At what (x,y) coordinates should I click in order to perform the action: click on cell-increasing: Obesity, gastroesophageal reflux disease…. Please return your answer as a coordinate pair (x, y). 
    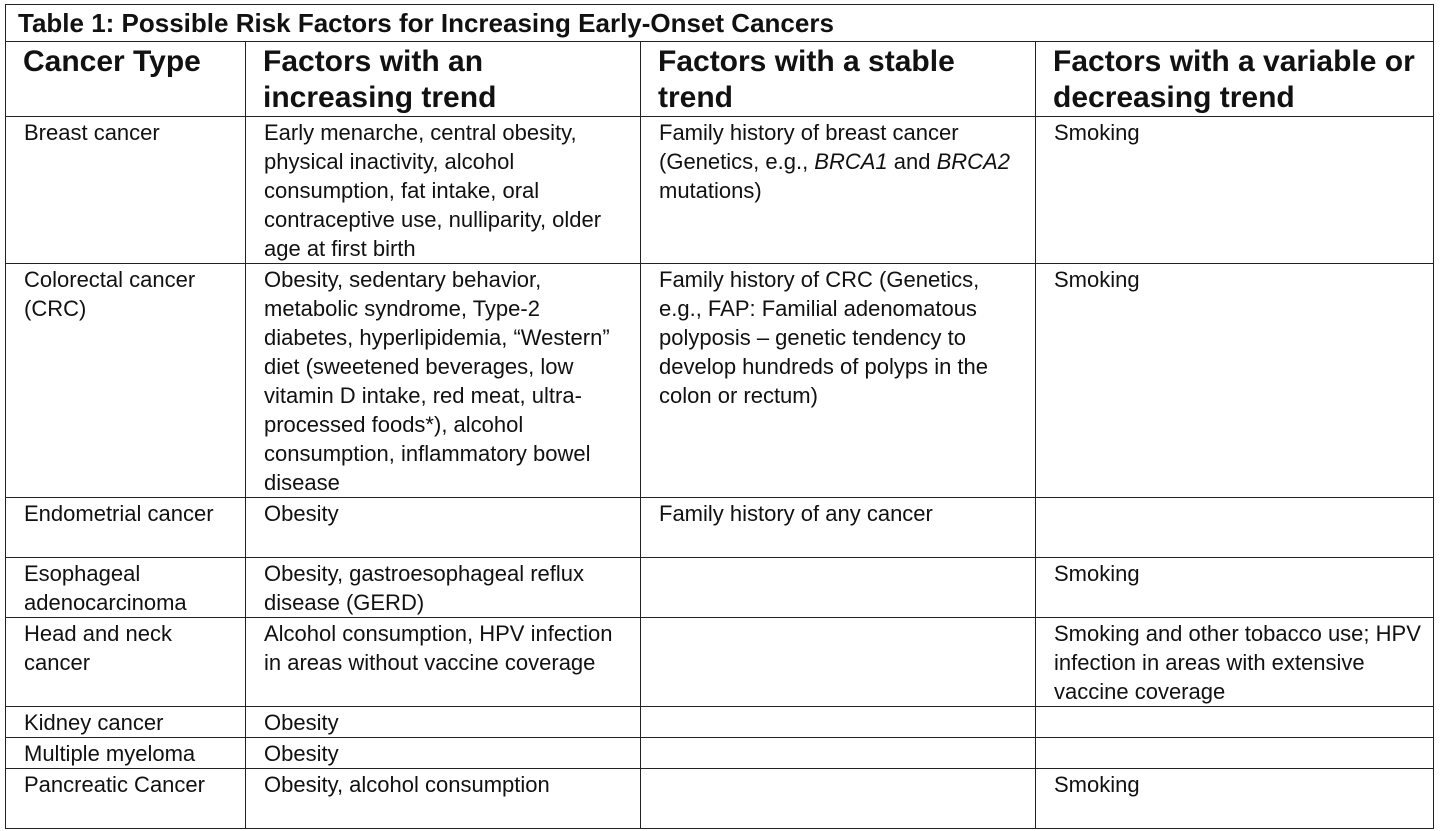
    Looking at the image, I should click on (443, 587).